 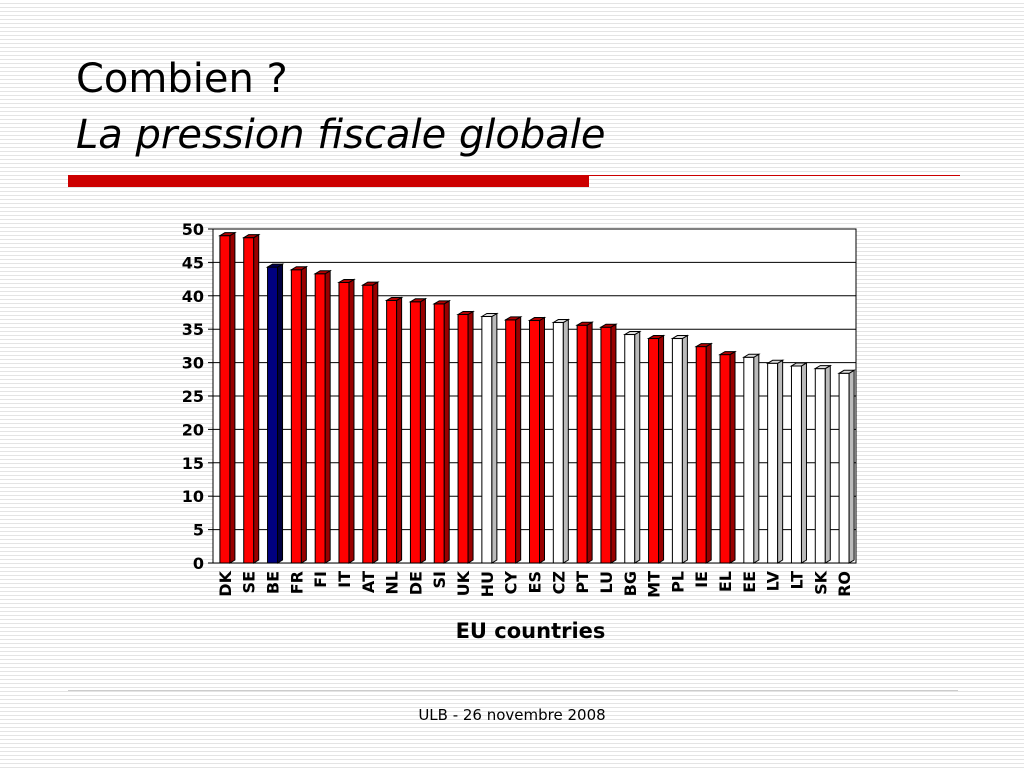 I want to click on x-tick-label-nl: NL, so click(x=392, y=583).